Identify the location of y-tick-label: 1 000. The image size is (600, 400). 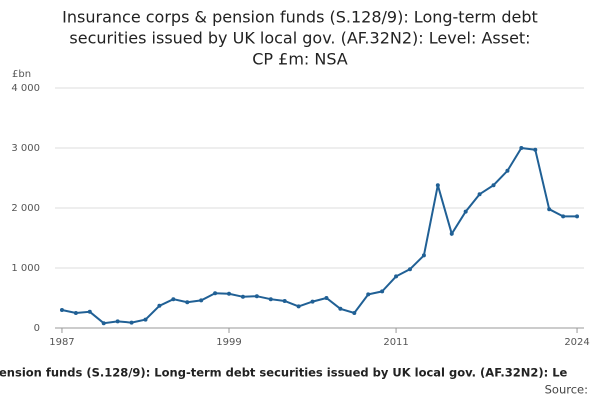
(25, 268).